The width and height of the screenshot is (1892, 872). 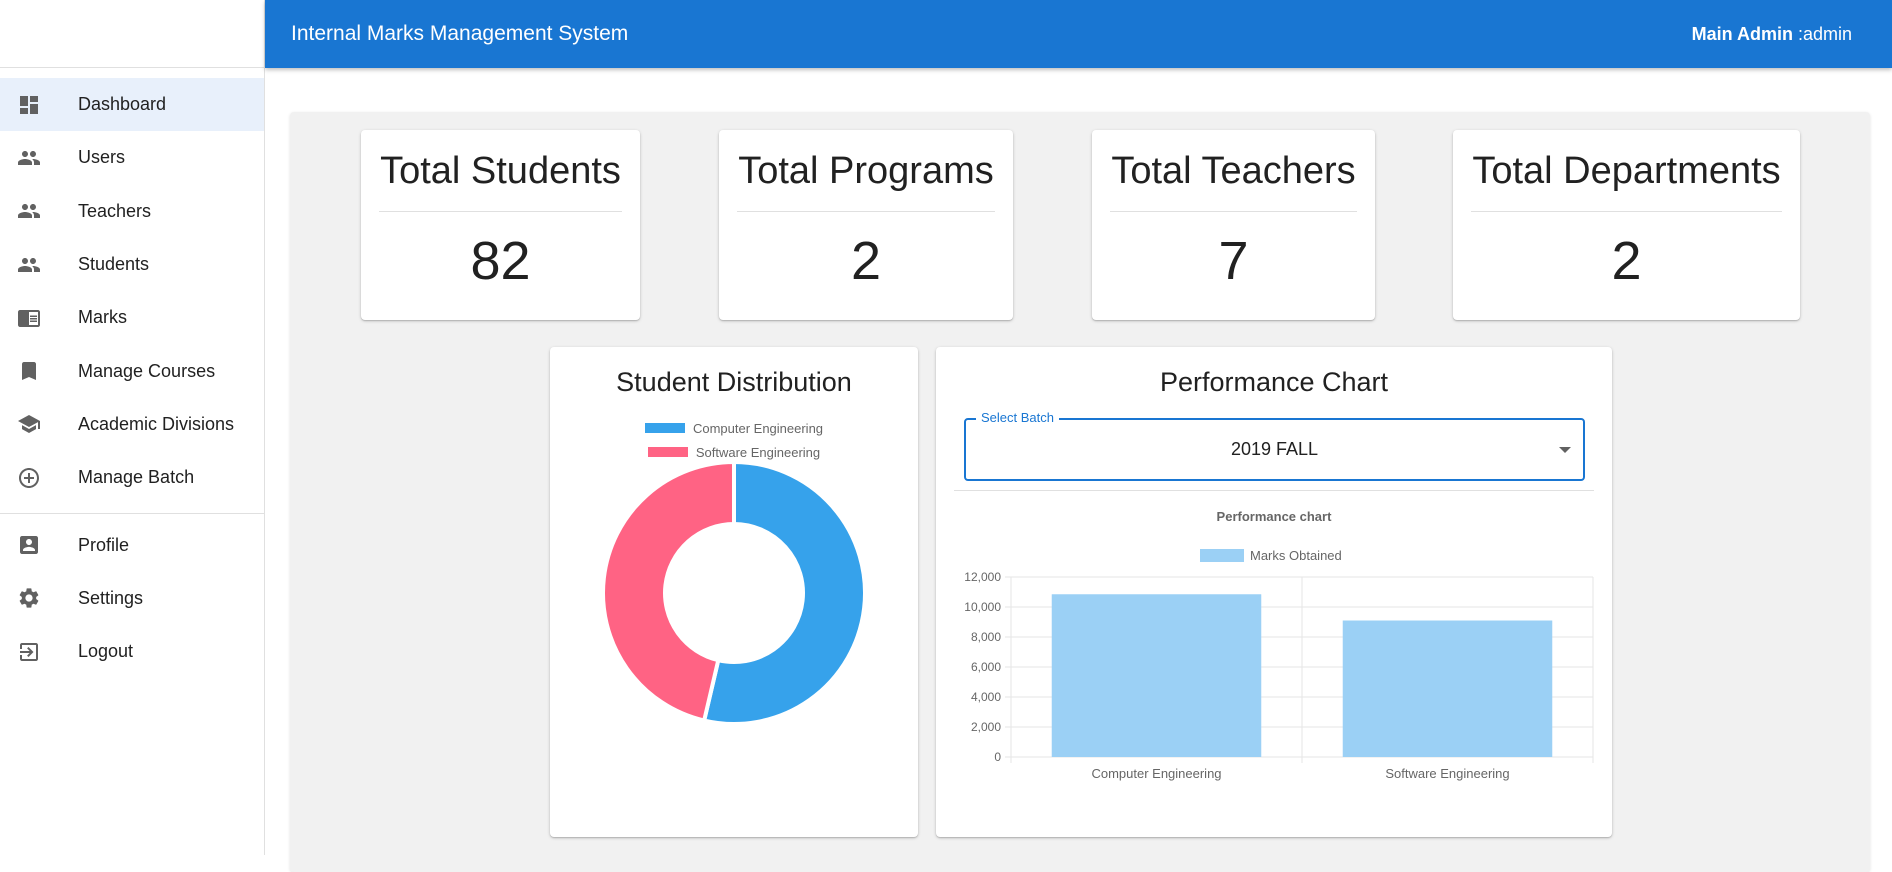 What do you see at coordinates (866, 225) in the screenshot?
I see `stat-card-total-programs: Total Programs 2` at bounding box center [866, 225].